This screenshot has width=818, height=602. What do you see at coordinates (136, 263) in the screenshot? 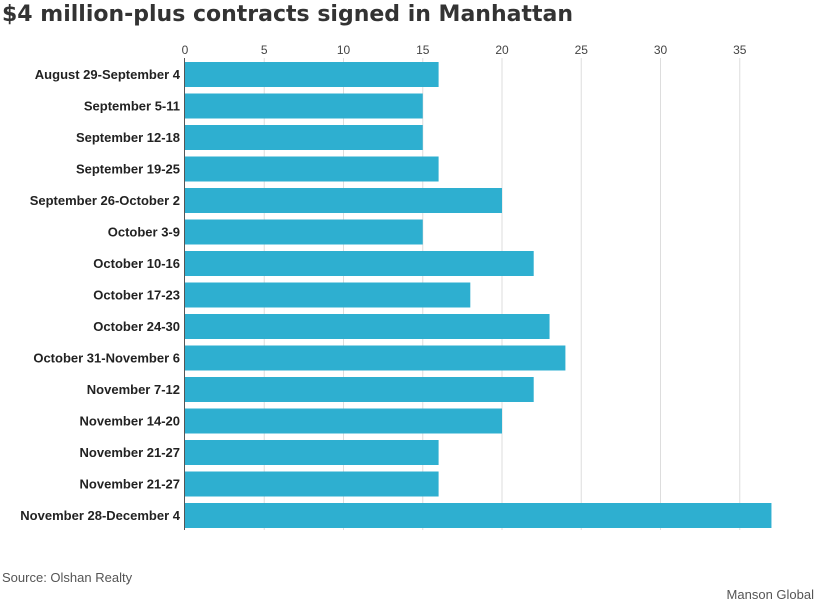
I see `category-label: October 10-16` at bounding box center [136, 263].